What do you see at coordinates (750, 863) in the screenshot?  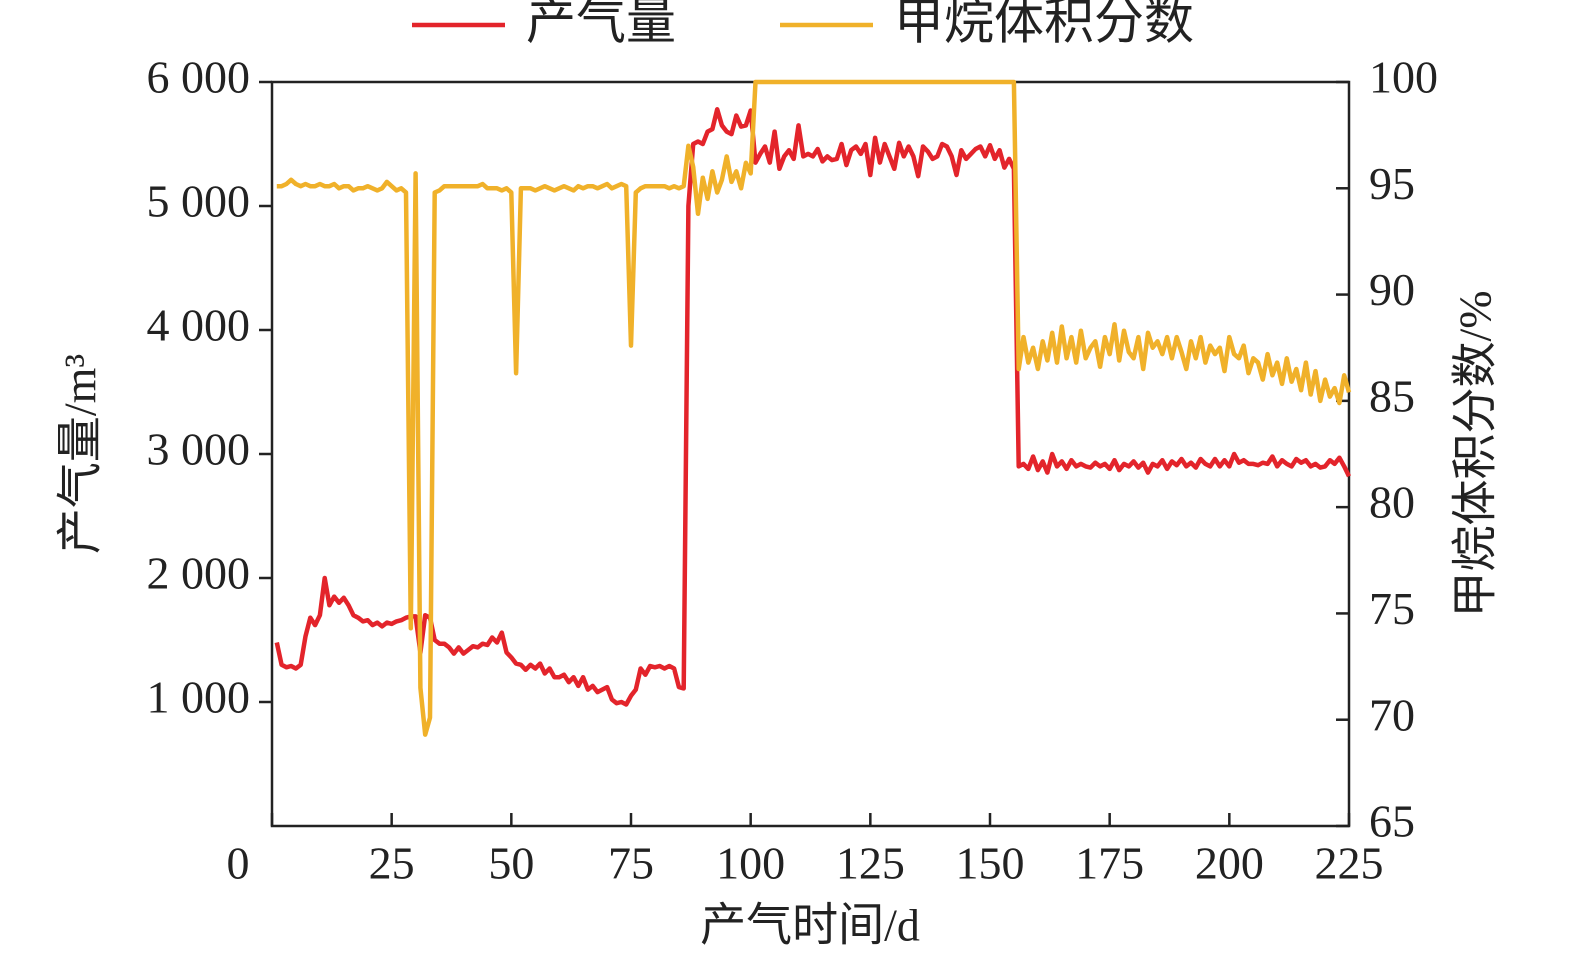 I see `x-tick-label: 100` at bounding box center [750, 863].